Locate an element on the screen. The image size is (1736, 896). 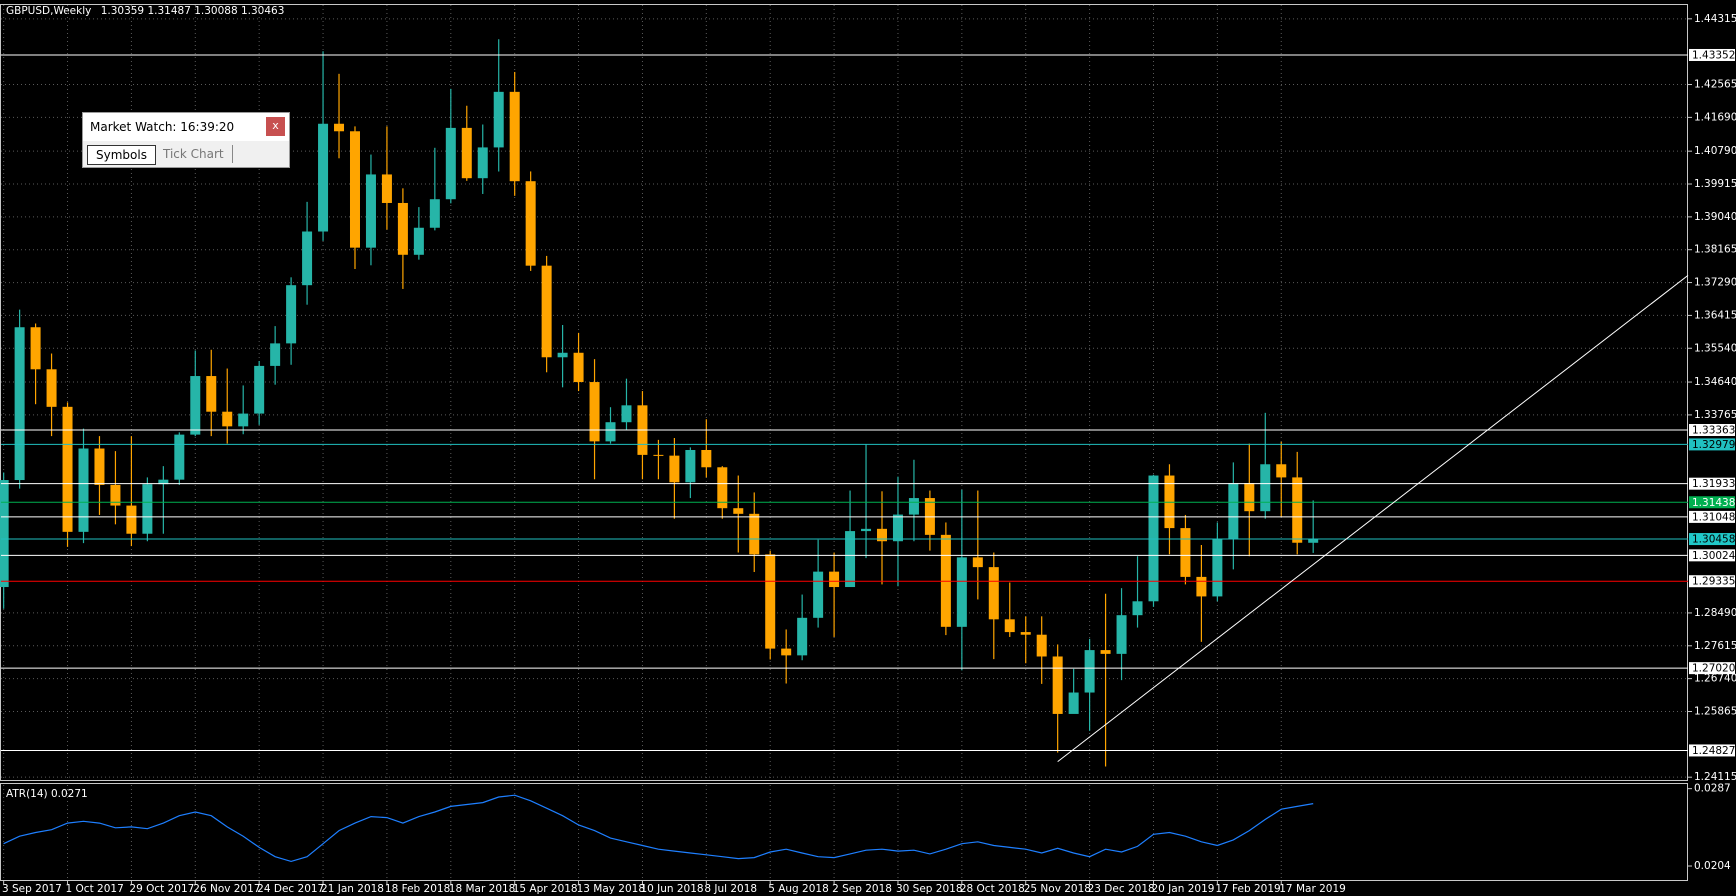
atr-label: ATR(14) 0.0271 is located at coordinates (47, 794).